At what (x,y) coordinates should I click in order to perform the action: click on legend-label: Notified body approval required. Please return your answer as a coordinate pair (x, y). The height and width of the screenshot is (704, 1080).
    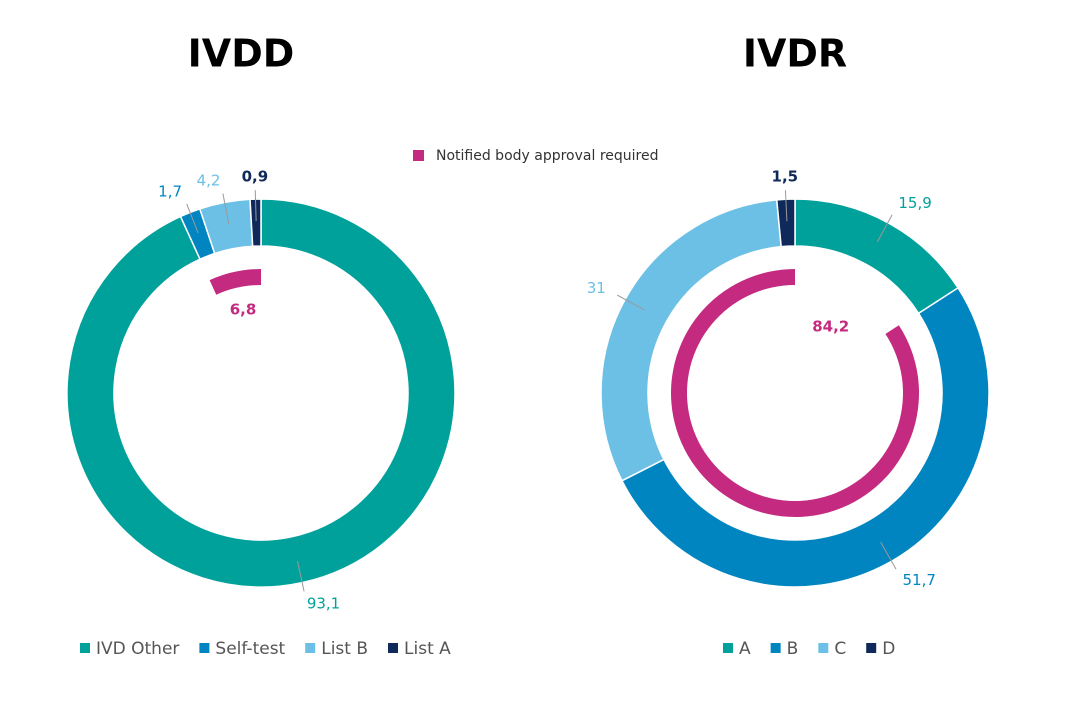
    Looking at the image, I should click on (547, 156).